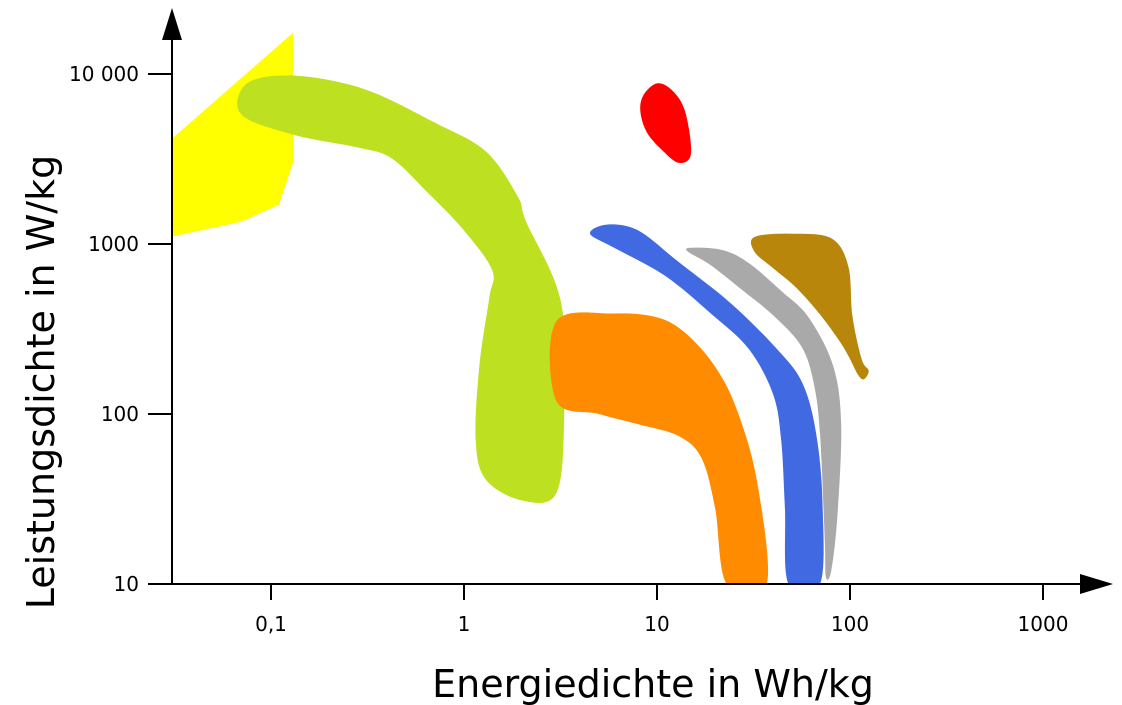 The height and width of the screenshot is (705, 1122). Describe the element at coordinates (172, 24) in the screenshot. I see `y-axis-arrow` at that location.